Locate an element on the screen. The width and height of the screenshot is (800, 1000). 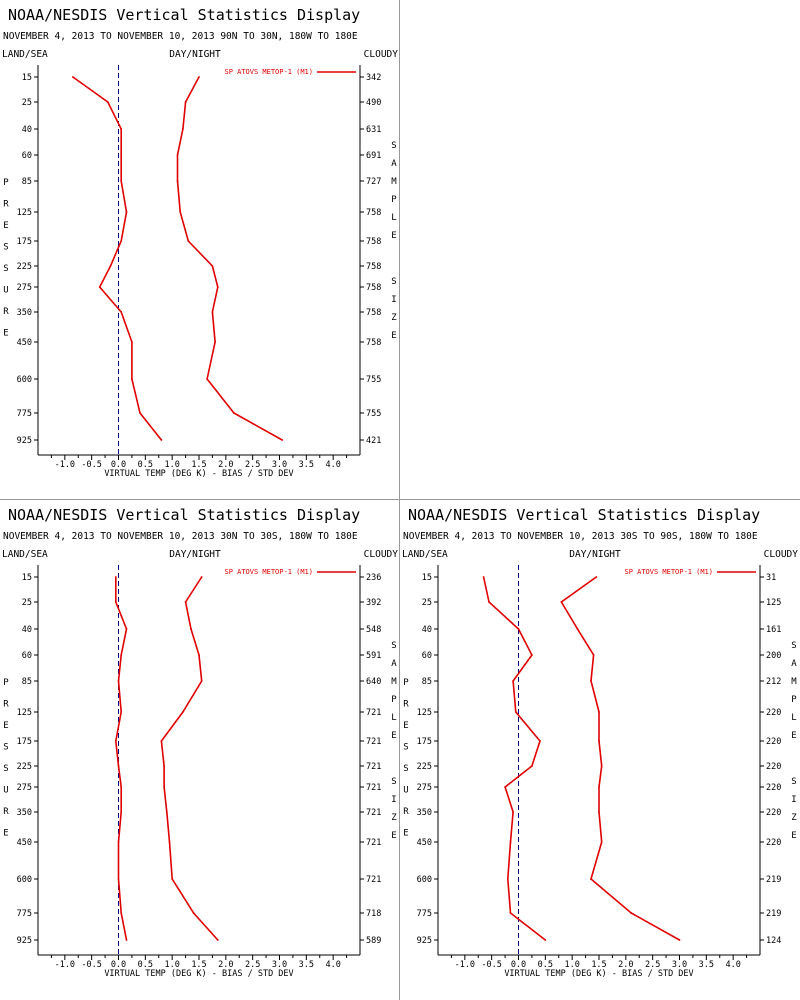
y-axis-label-letter: U is located at coordinates (5, 291).